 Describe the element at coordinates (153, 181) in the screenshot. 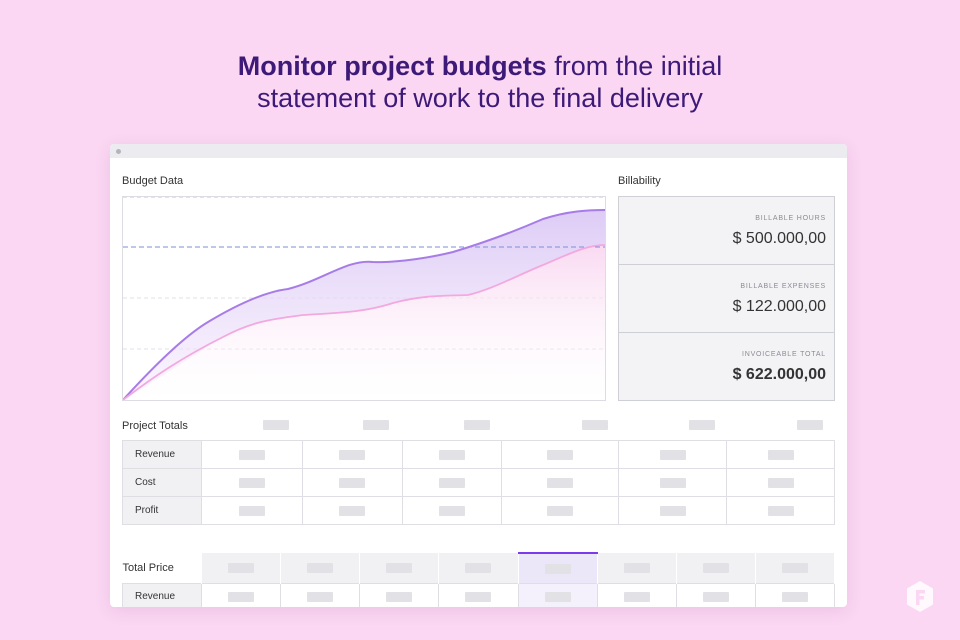

I see `budget-data-title: Budget Data` at that location.